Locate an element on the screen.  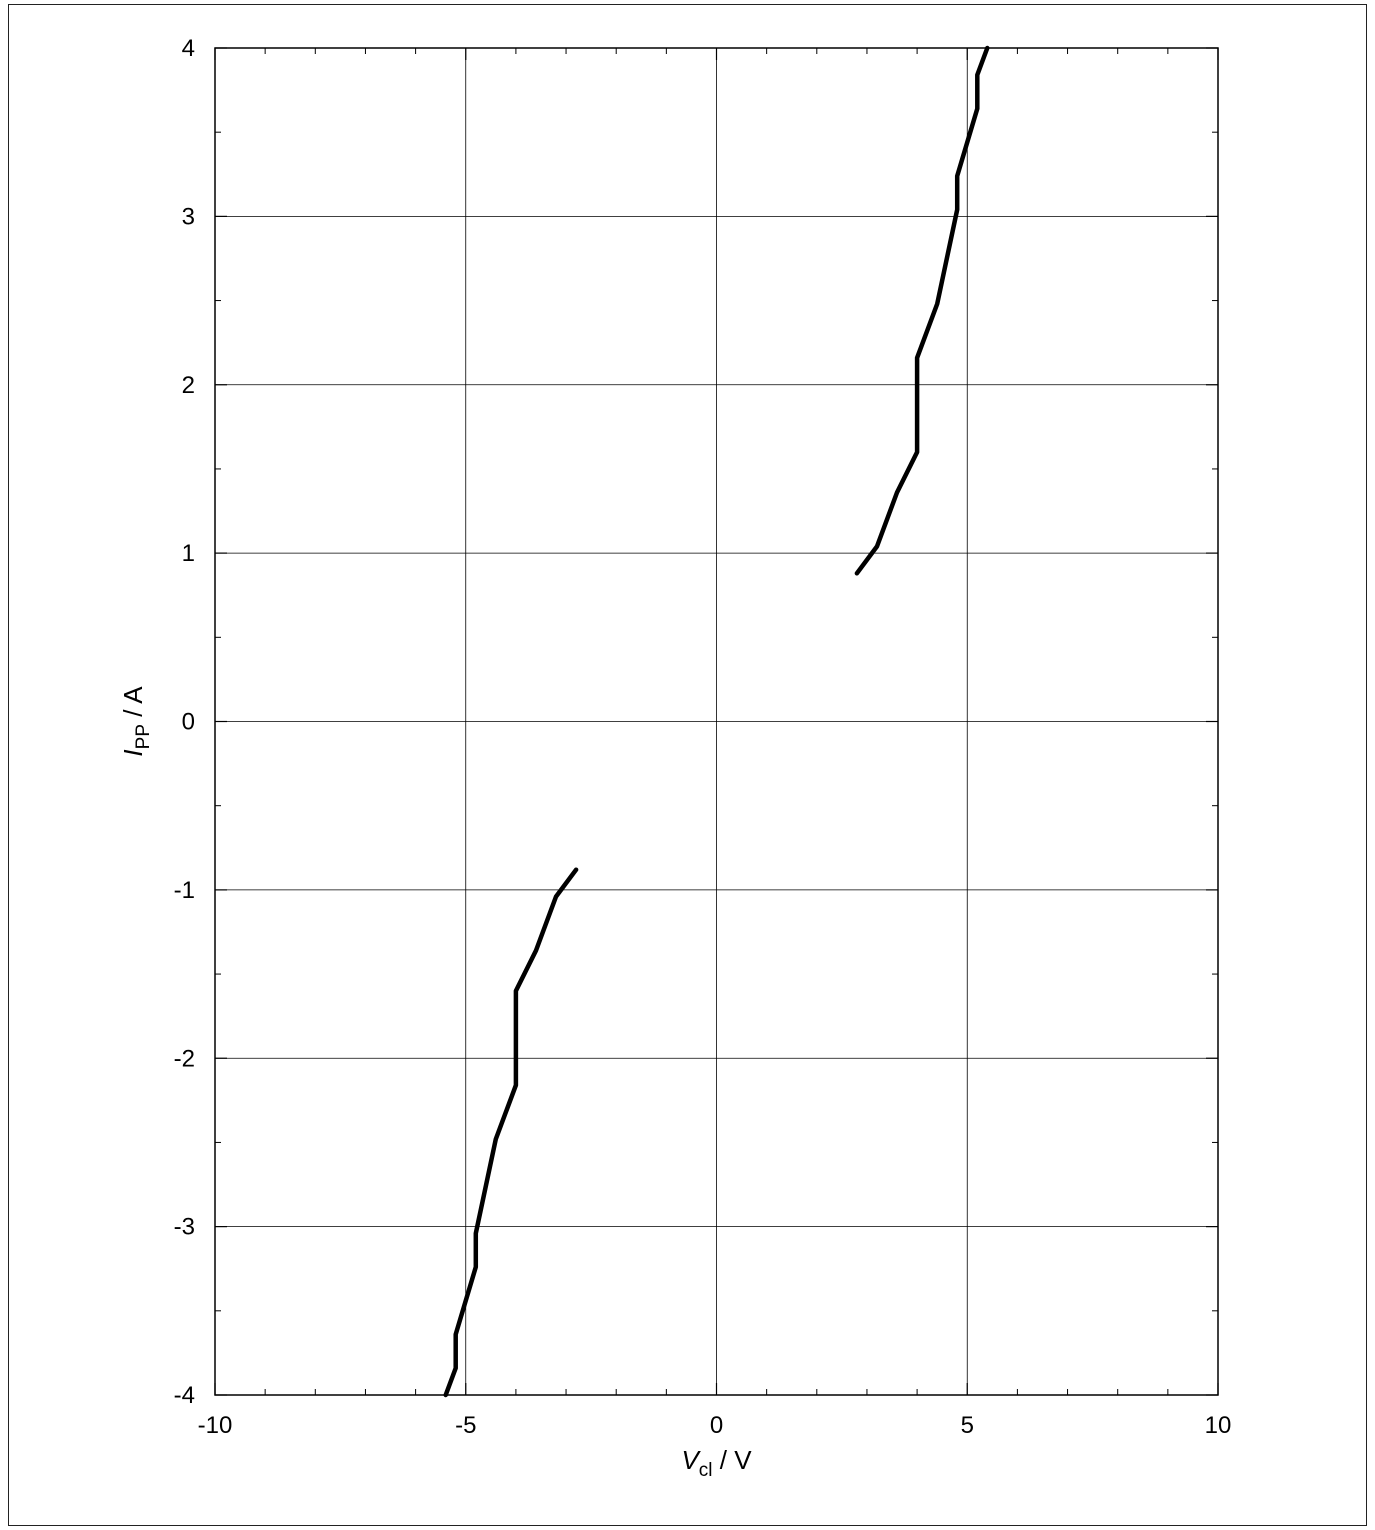
y-tick-label: 1 is located at coordinates (188, 553).